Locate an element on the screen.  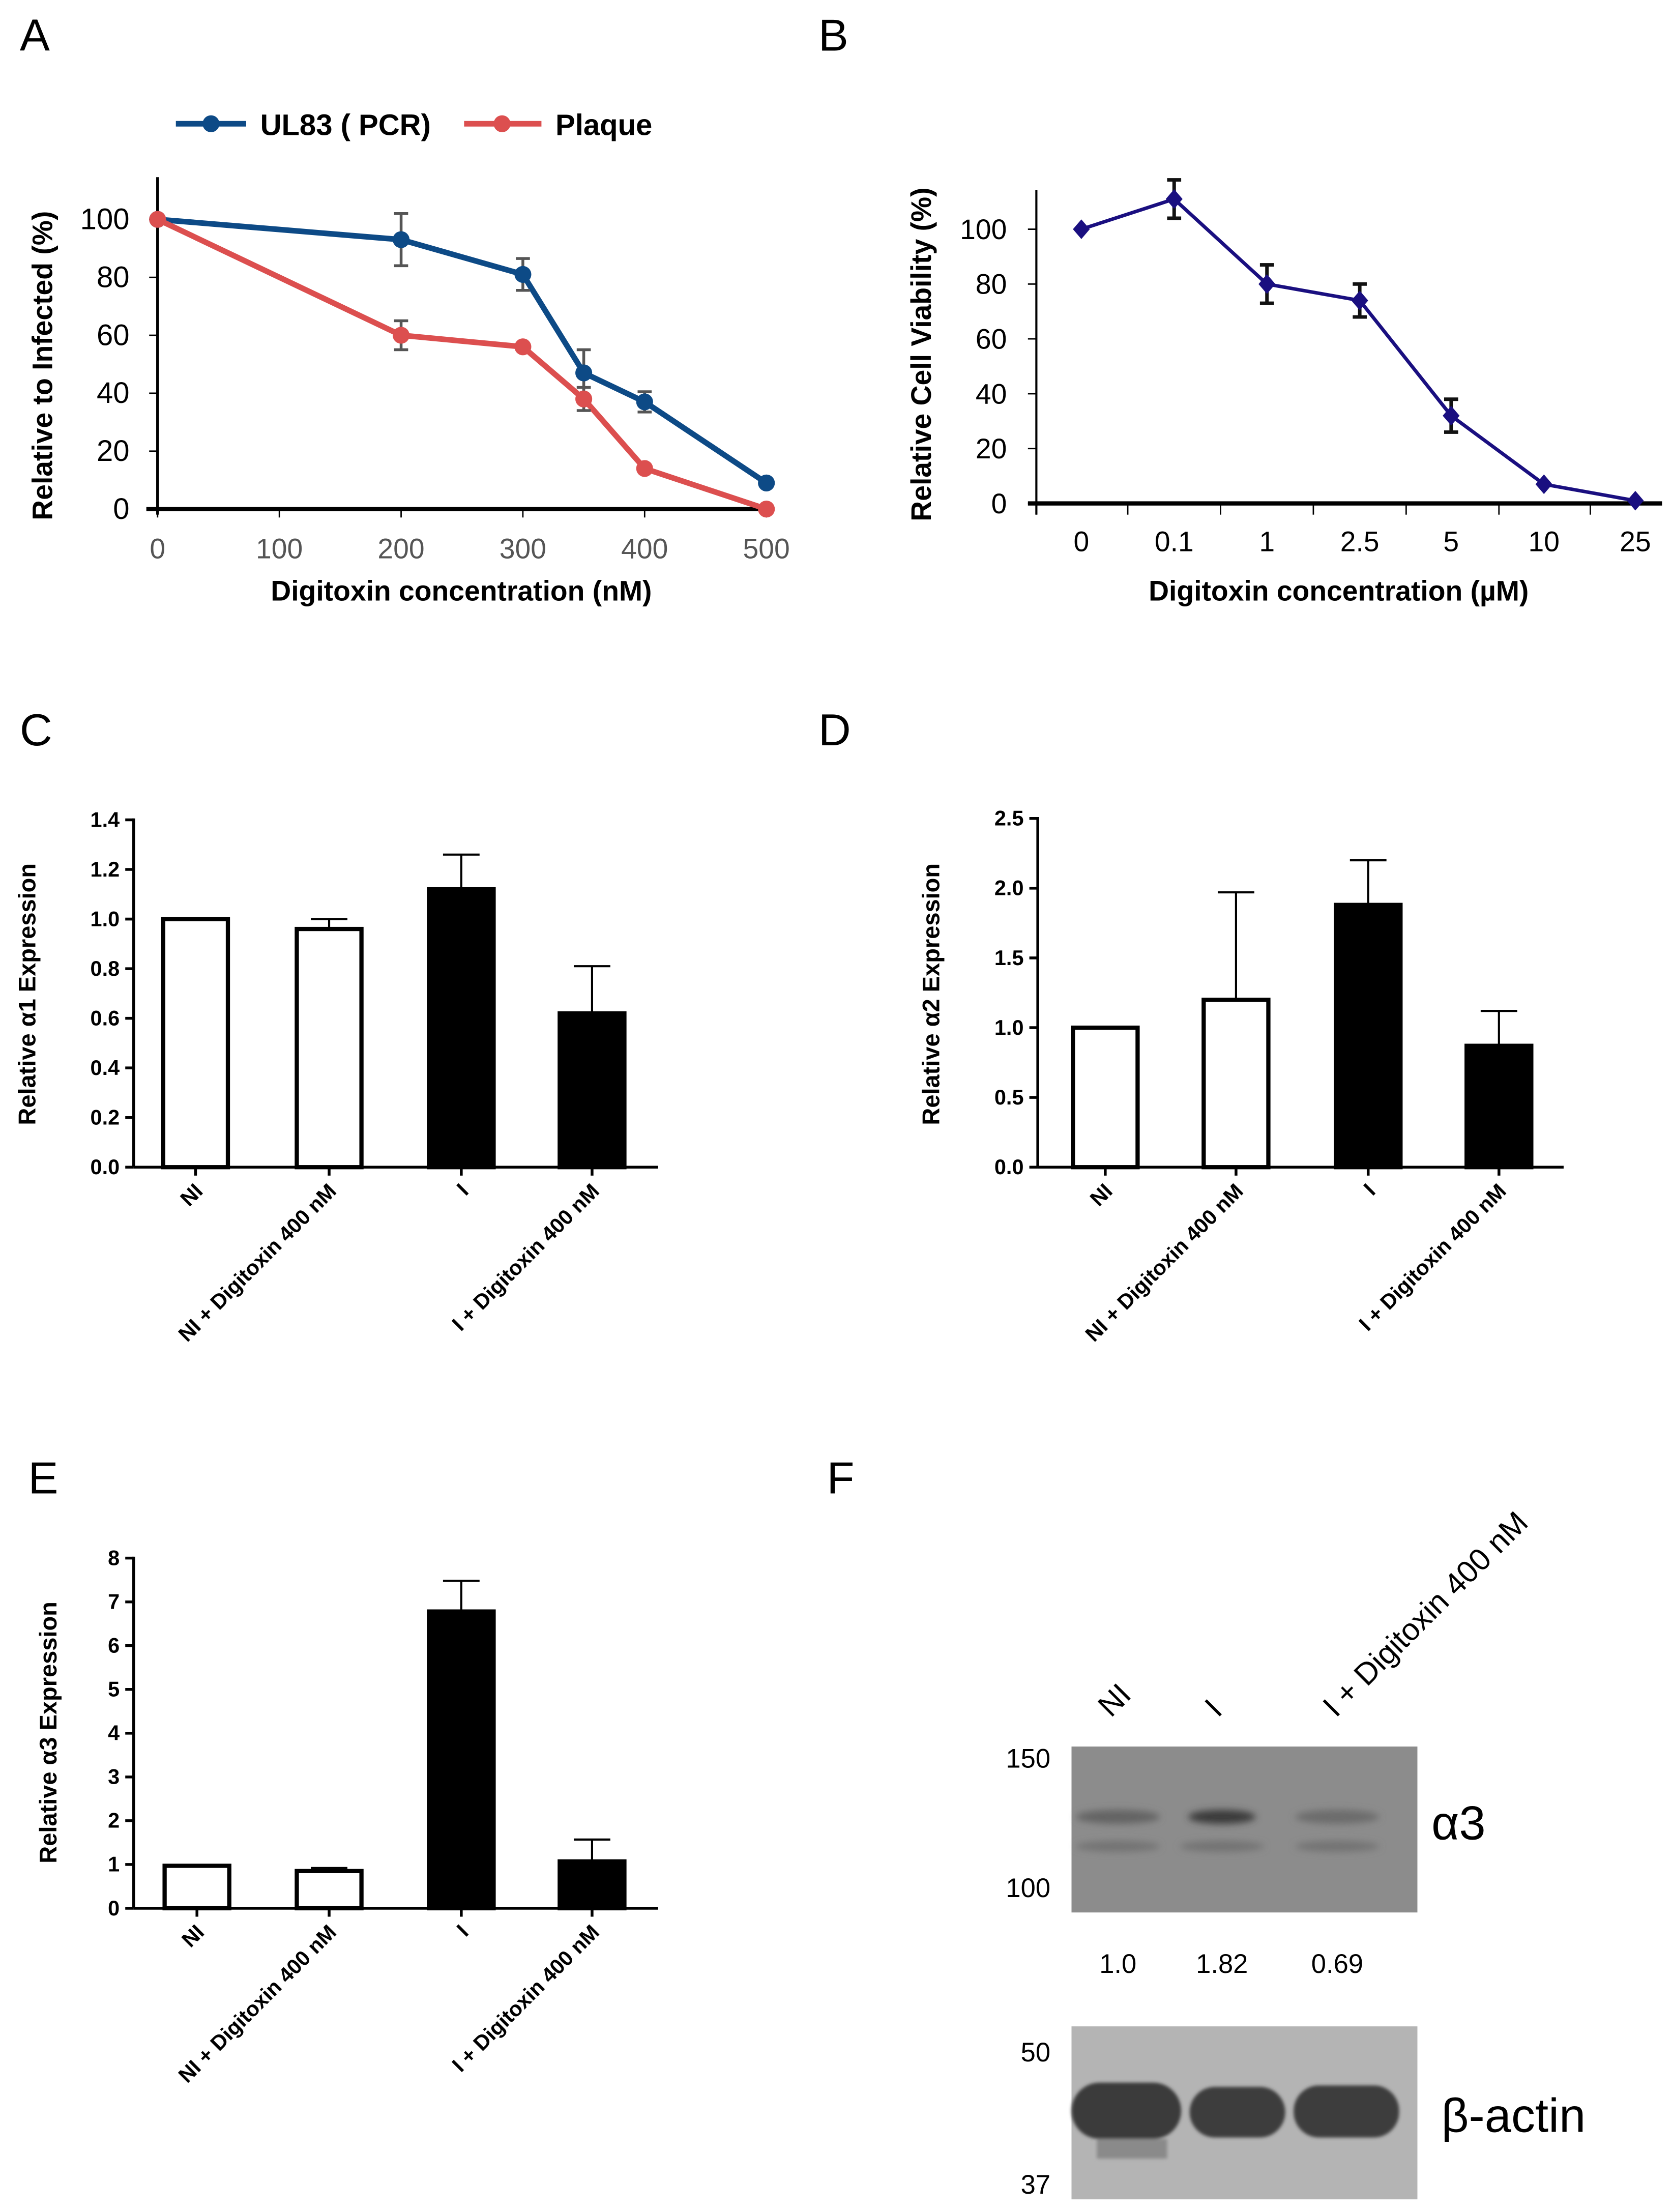
y-tick-label: 1.0 is located at coordinates (1009, 1027).